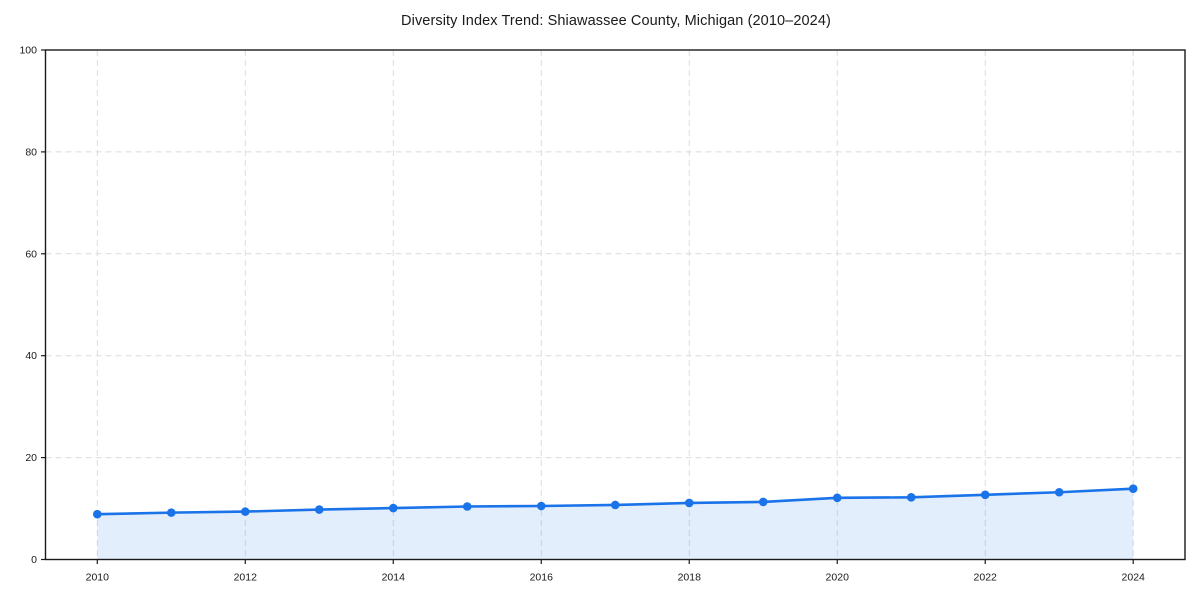 This screenshot has width=1200, height=600. Describe the element at coordinates (690, 578) in the screenshot. I see `x-tick-label: 2018` at that location.